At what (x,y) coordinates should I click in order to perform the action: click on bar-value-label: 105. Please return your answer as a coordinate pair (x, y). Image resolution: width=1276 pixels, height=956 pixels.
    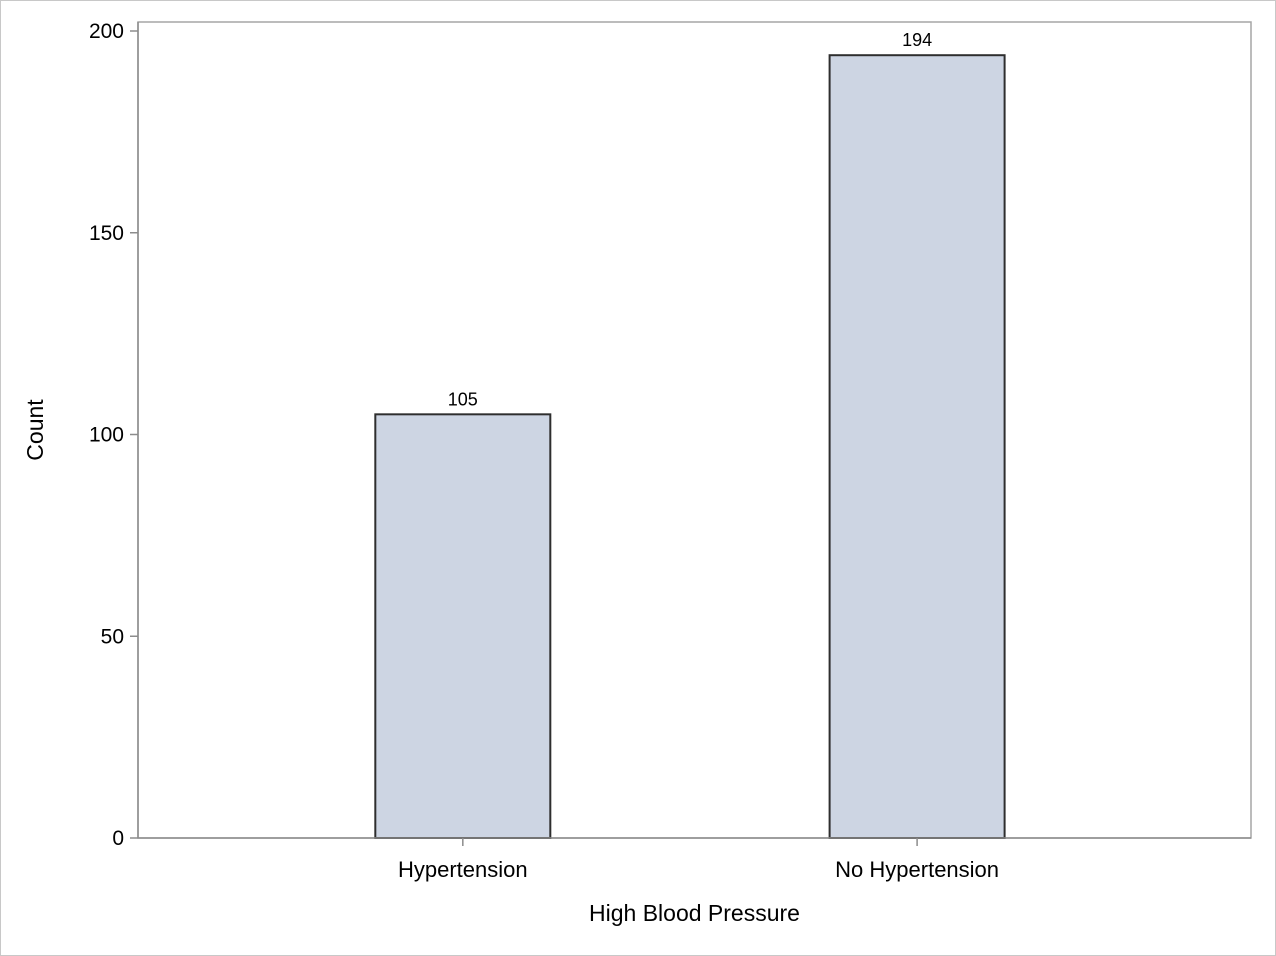
    Looking at the image, I should click on (463, 399).